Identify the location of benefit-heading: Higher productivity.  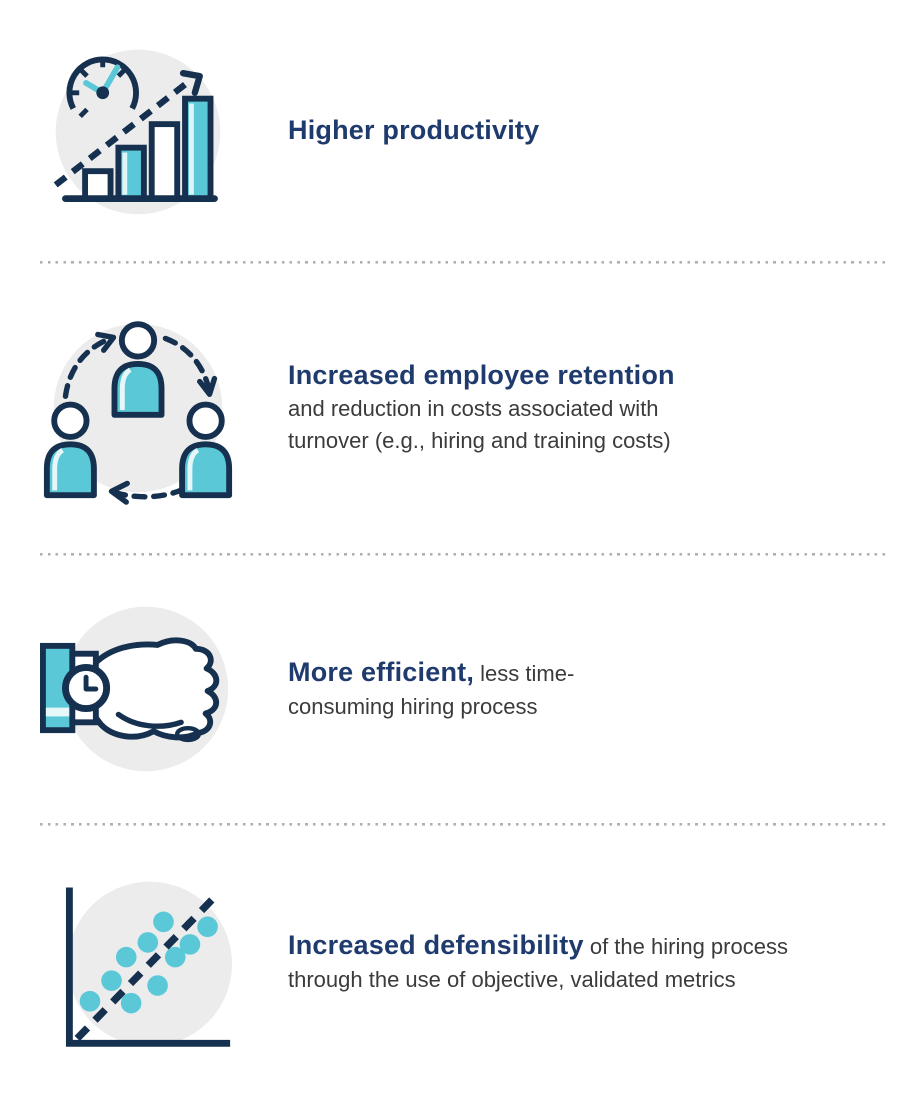
(414, 130).